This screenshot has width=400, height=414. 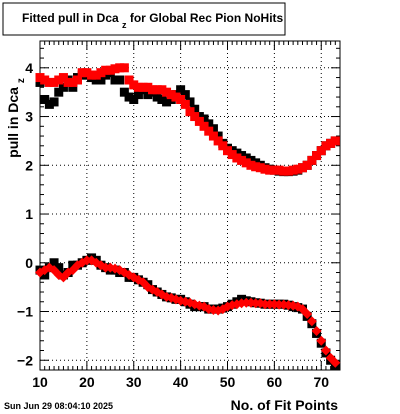 What do you see at coordinates (25, 312) in the screenshot?
I see `y-tick-label: −1` at bounding box center [25, 312].